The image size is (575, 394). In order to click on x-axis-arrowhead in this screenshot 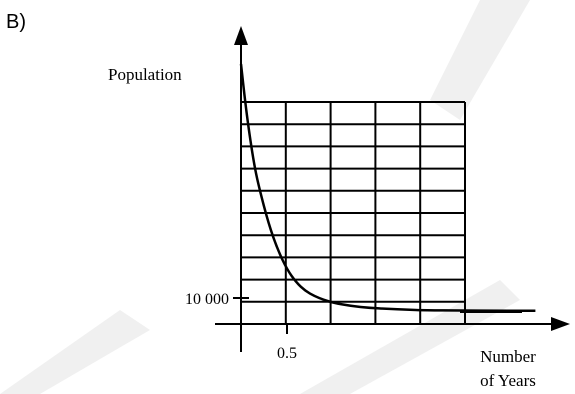, I will do `click(560, 324)`.